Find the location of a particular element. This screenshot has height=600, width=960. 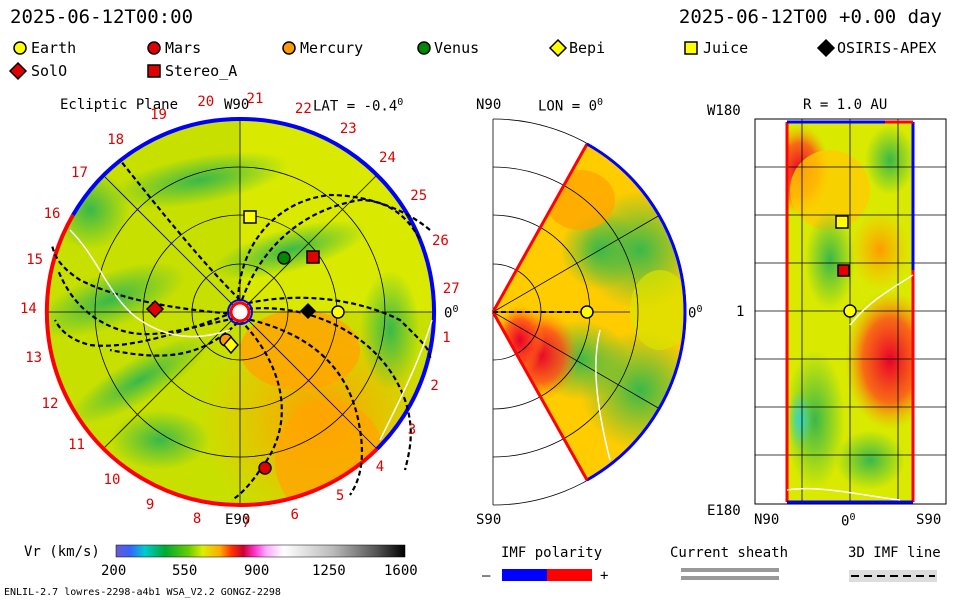

sector-label-2: 2 is located at coordinates (434, 385).